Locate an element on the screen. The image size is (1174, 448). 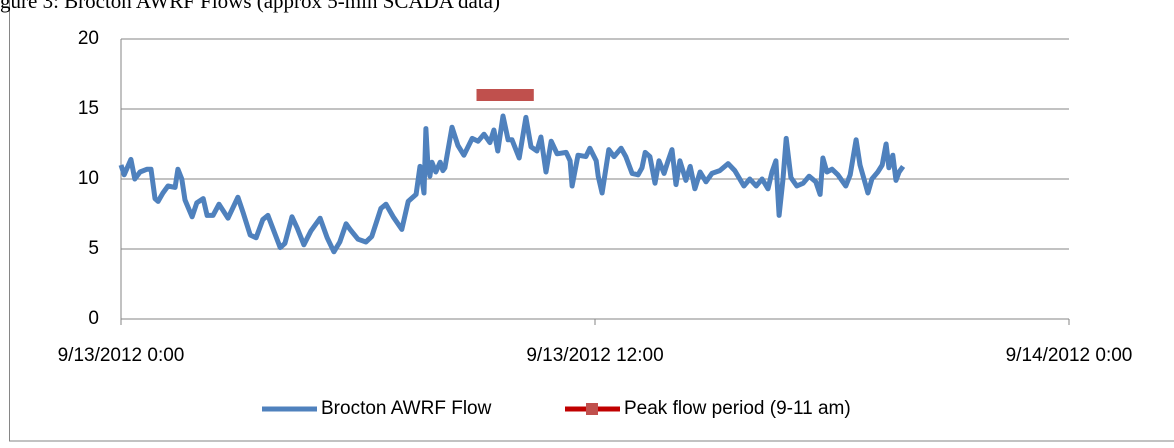
y-tick-label: 10 is located at coordinates (88, 178).